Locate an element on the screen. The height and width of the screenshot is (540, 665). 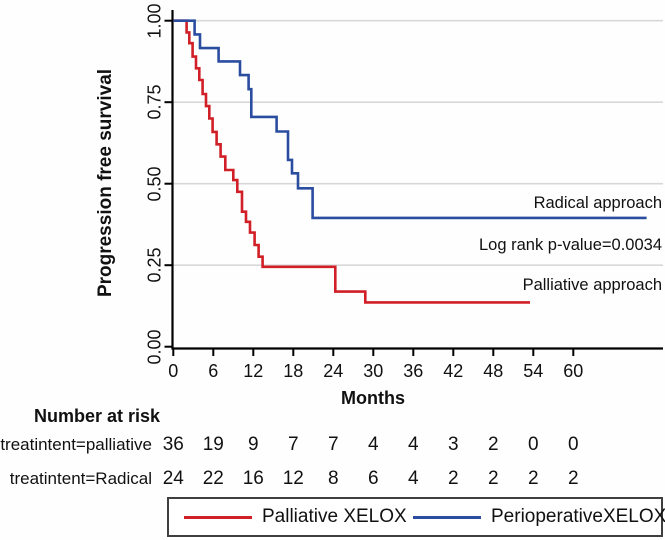
y-axis-title: Progression free survival is located at coordinates (105, 183).